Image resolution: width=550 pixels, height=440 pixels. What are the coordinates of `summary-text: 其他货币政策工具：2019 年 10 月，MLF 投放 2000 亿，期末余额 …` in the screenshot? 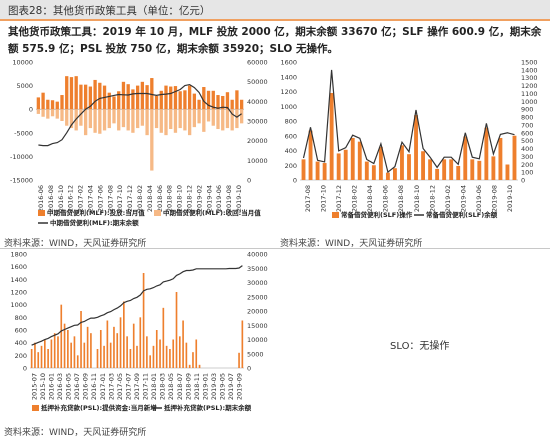 It's located at (275, 40).